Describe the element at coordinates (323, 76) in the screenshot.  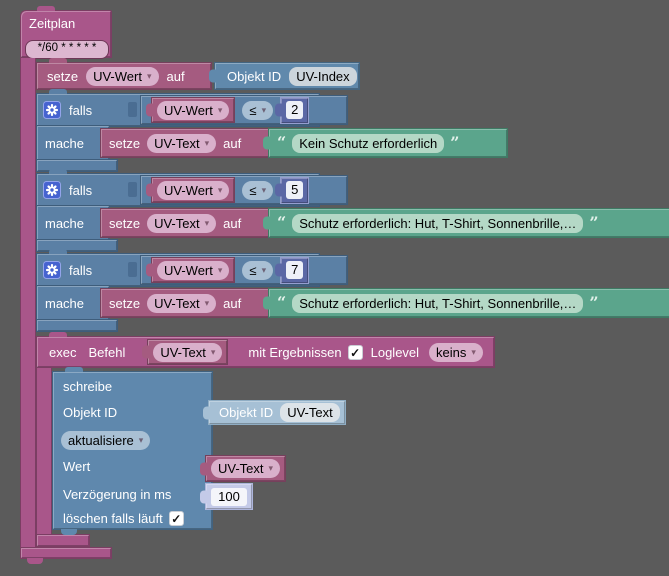
I see `object-id-field: UV-Index` at that location.